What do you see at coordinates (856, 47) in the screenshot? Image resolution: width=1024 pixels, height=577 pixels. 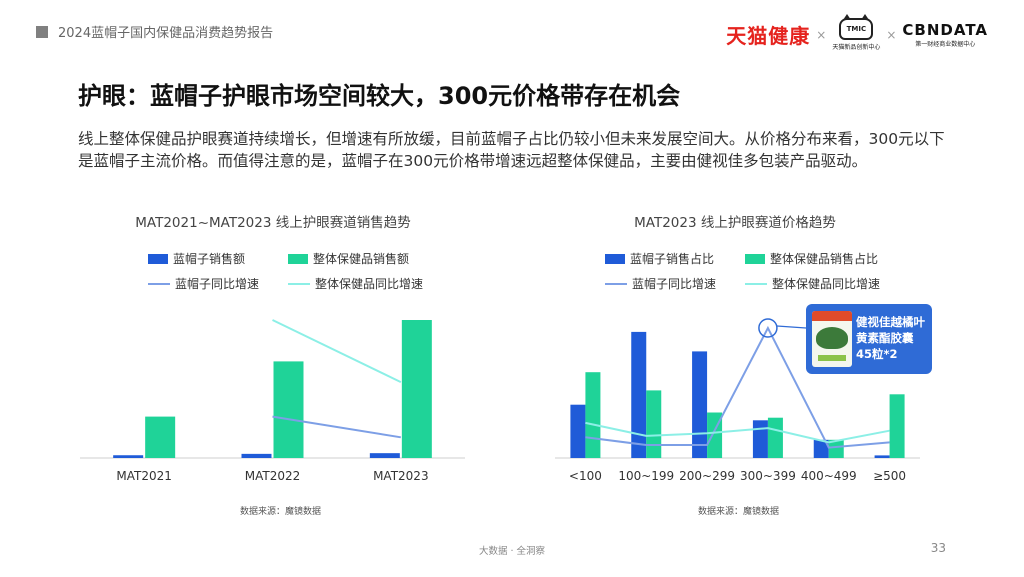 I see `tmic-subtitle: 天猫新品创新中心` at bounding box center [856, 47].